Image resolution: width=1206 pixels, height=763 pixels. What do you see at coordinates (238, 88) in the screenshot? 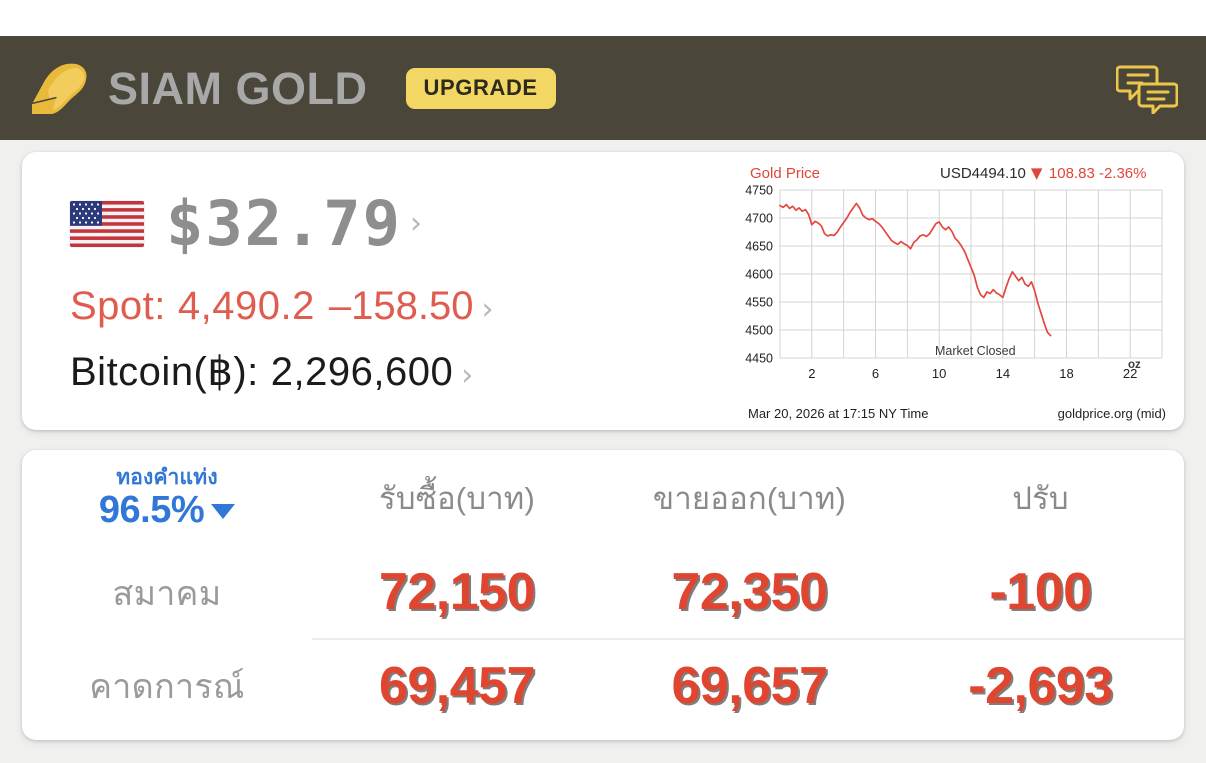
I see `brand-title: SIAM GOLD` at bounding box center [238, 88].